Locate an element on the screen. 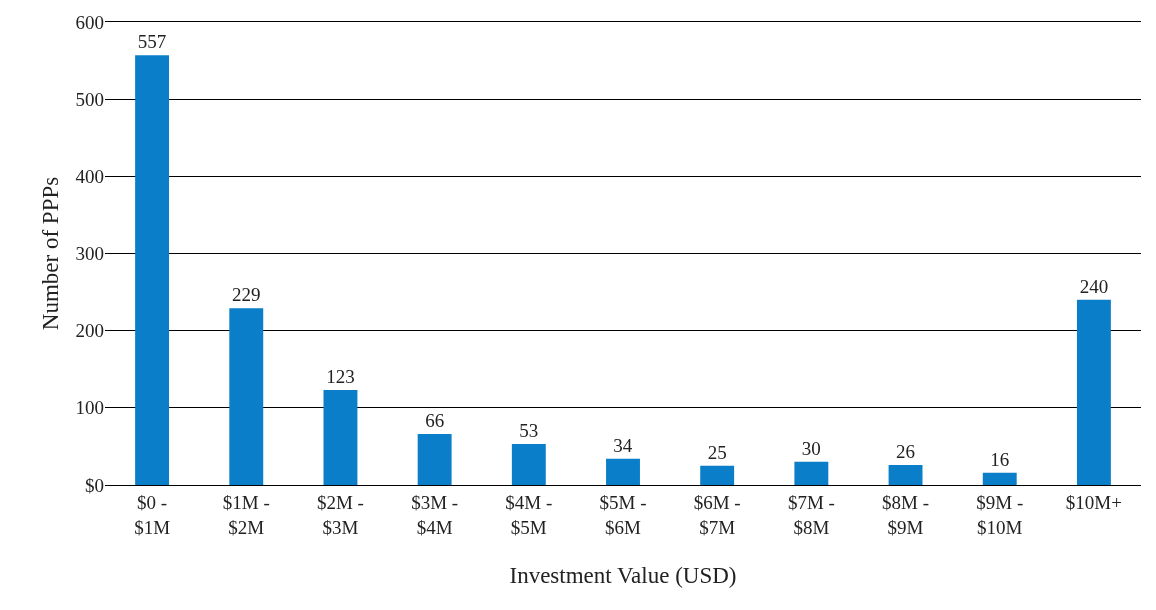 The width and height of the screenshot is (1156, 610). x-tick-label: $3M - $4M is located at coordinates (435, 514).